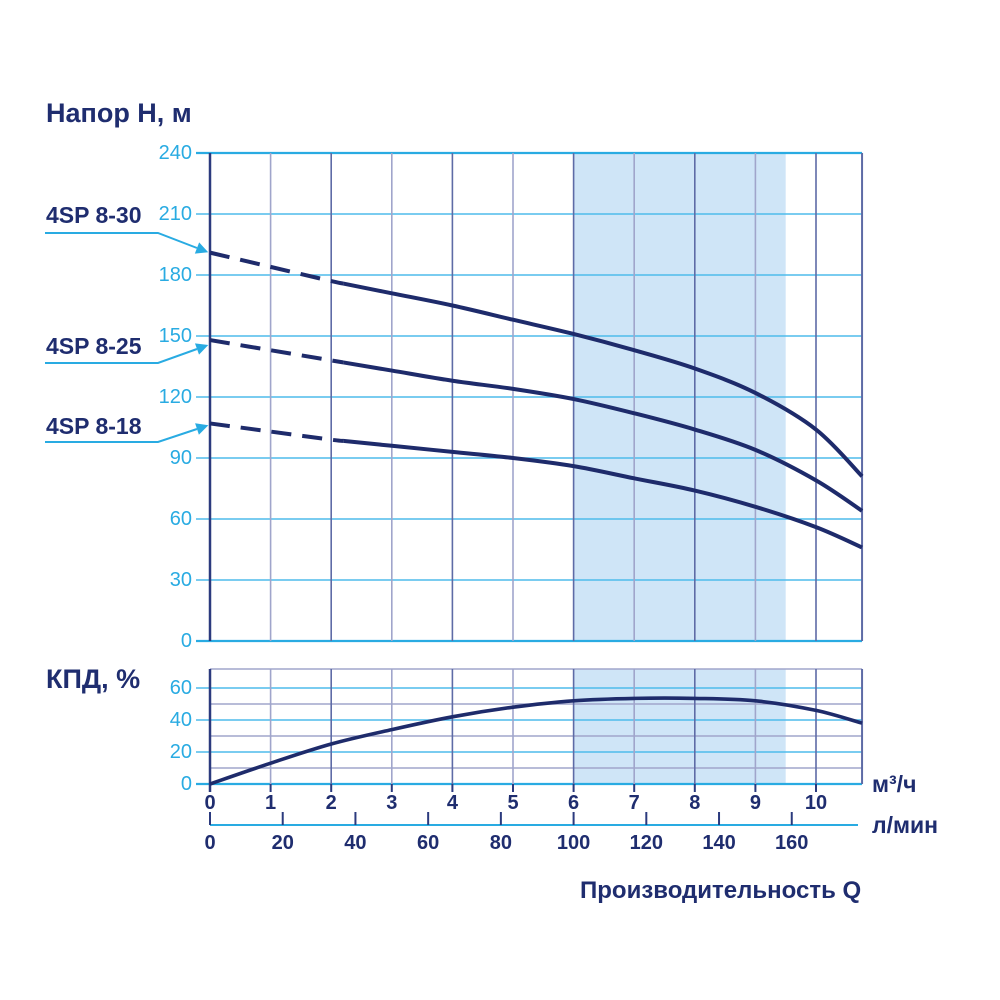  I want to click on efficiency-axis-tick-label: 20, so click(180, 752).